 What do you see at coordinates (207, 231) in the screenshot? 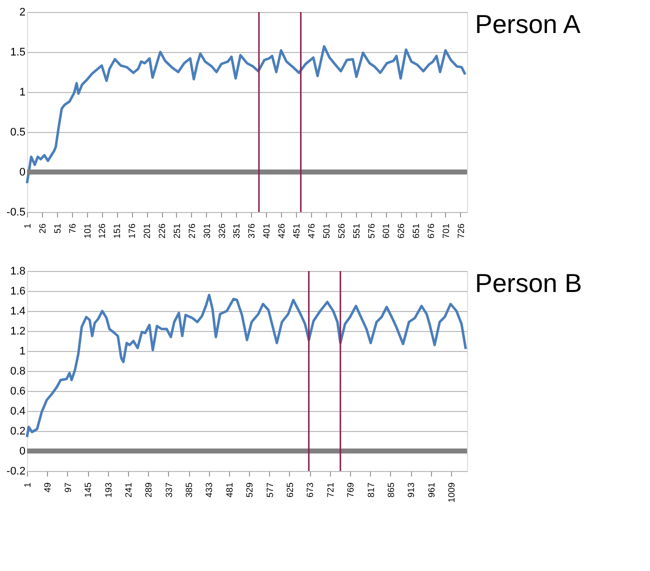
I see `x-tick-label: 301` at bounding box center [207, 231].